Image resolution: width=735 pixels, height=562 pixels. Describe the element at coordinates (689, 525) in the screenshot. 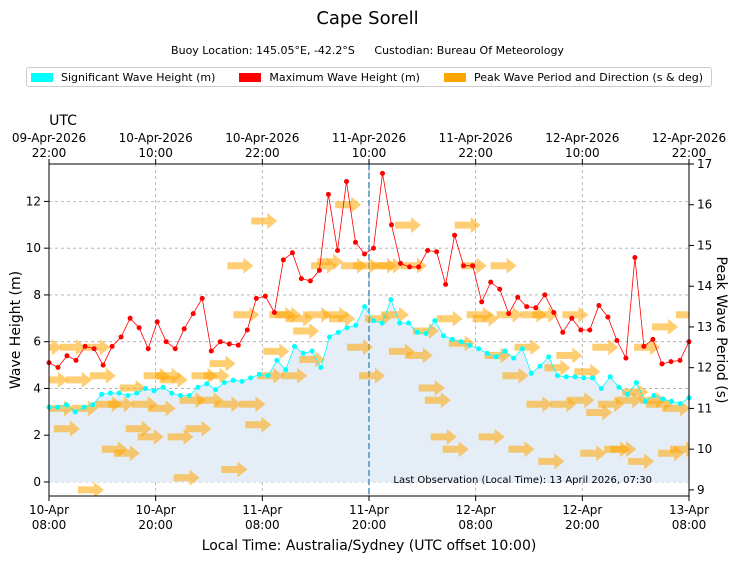

I see `x-tick-label-time: 08:00` at that location.